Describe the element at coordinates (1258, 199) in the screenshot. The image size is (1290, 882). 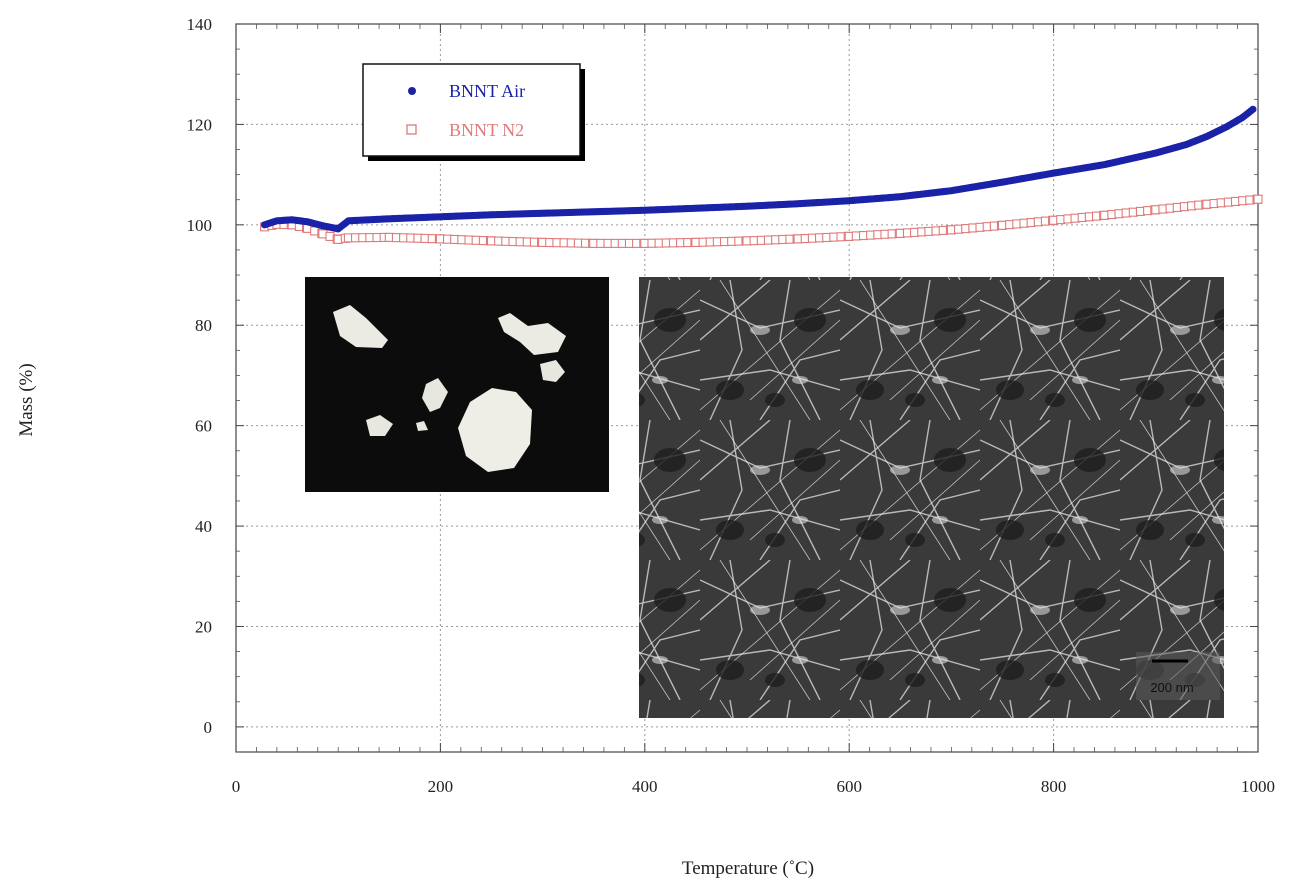
I see `data-point-bnnt-n2` at that location.